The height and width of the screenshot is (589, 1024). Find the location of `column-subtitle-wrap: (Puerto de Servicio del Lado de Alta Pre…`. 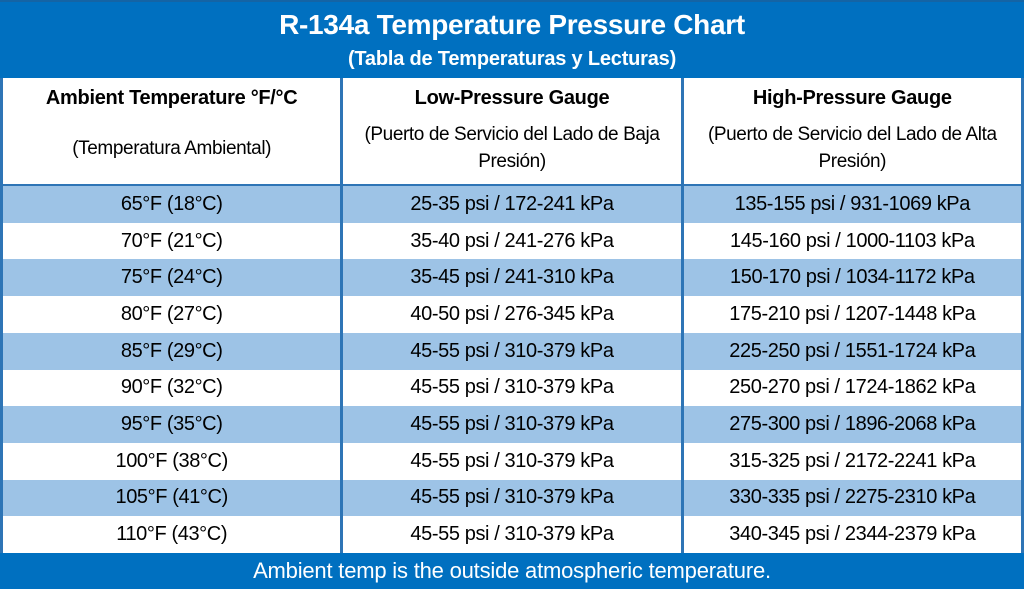

column-subtitle-wrap: (Puerto de Servicio del Lado de Alta Pre… is located at coordinates (852, 148).